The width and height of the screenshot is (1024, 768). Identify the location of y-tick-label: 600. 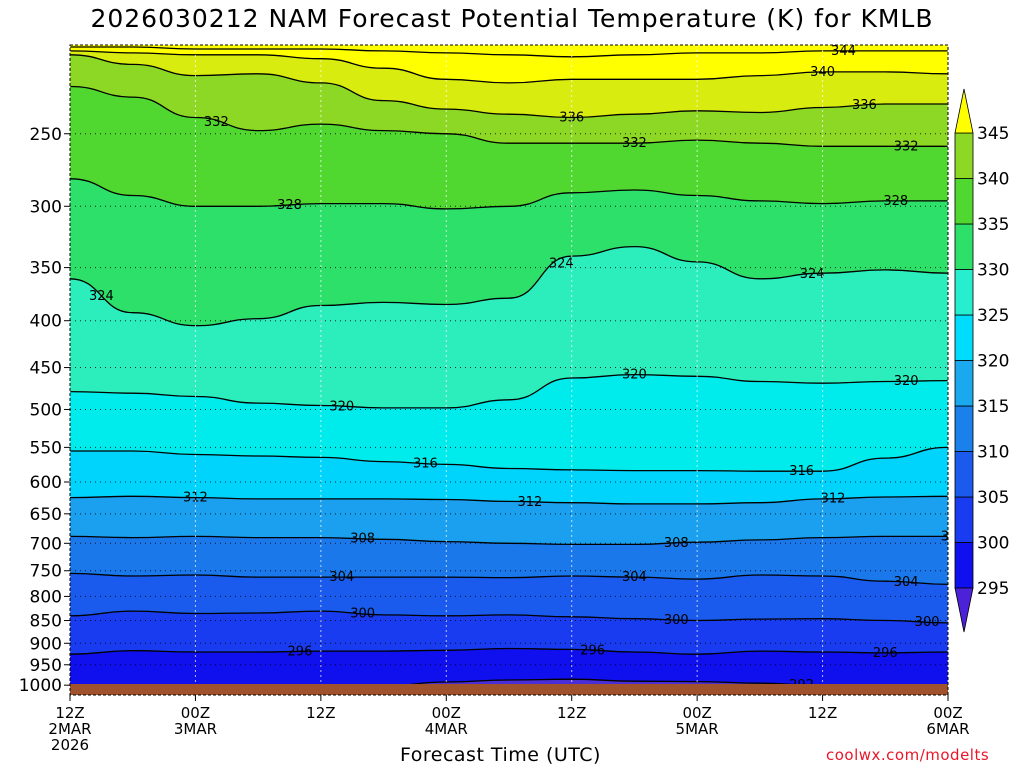
(46, 483).